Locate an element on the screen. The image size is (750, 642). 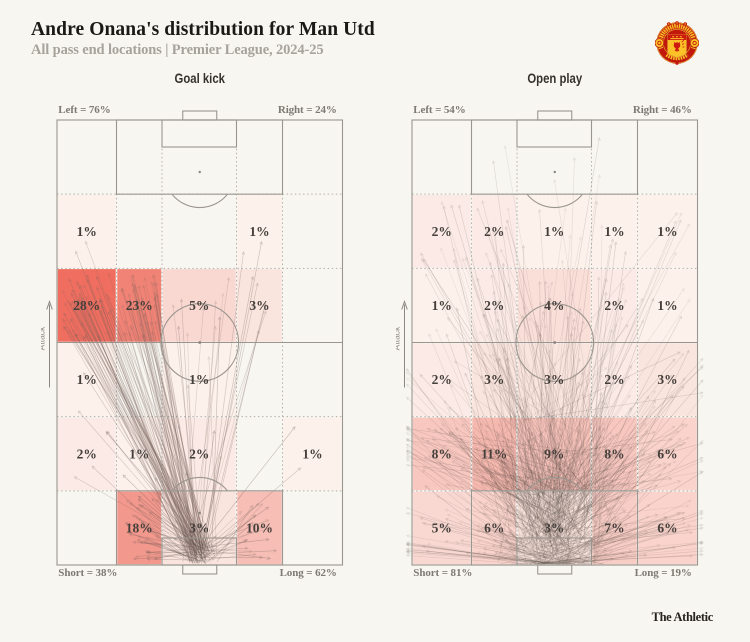
svg-text: 10% is located at coordinates (259, 528).